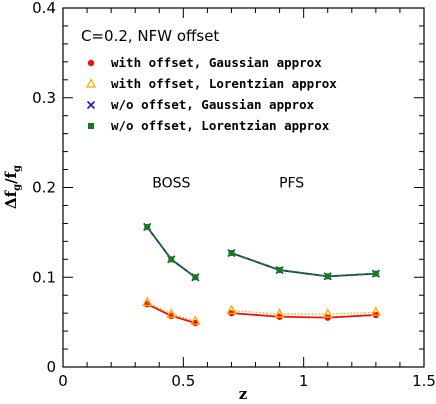 The height and width of the screenshot is (404, 436). What do you see at coordinates (304, 381) in the screenshot?
I see `x-tick-label: 1` at bounding box center [304, 381].